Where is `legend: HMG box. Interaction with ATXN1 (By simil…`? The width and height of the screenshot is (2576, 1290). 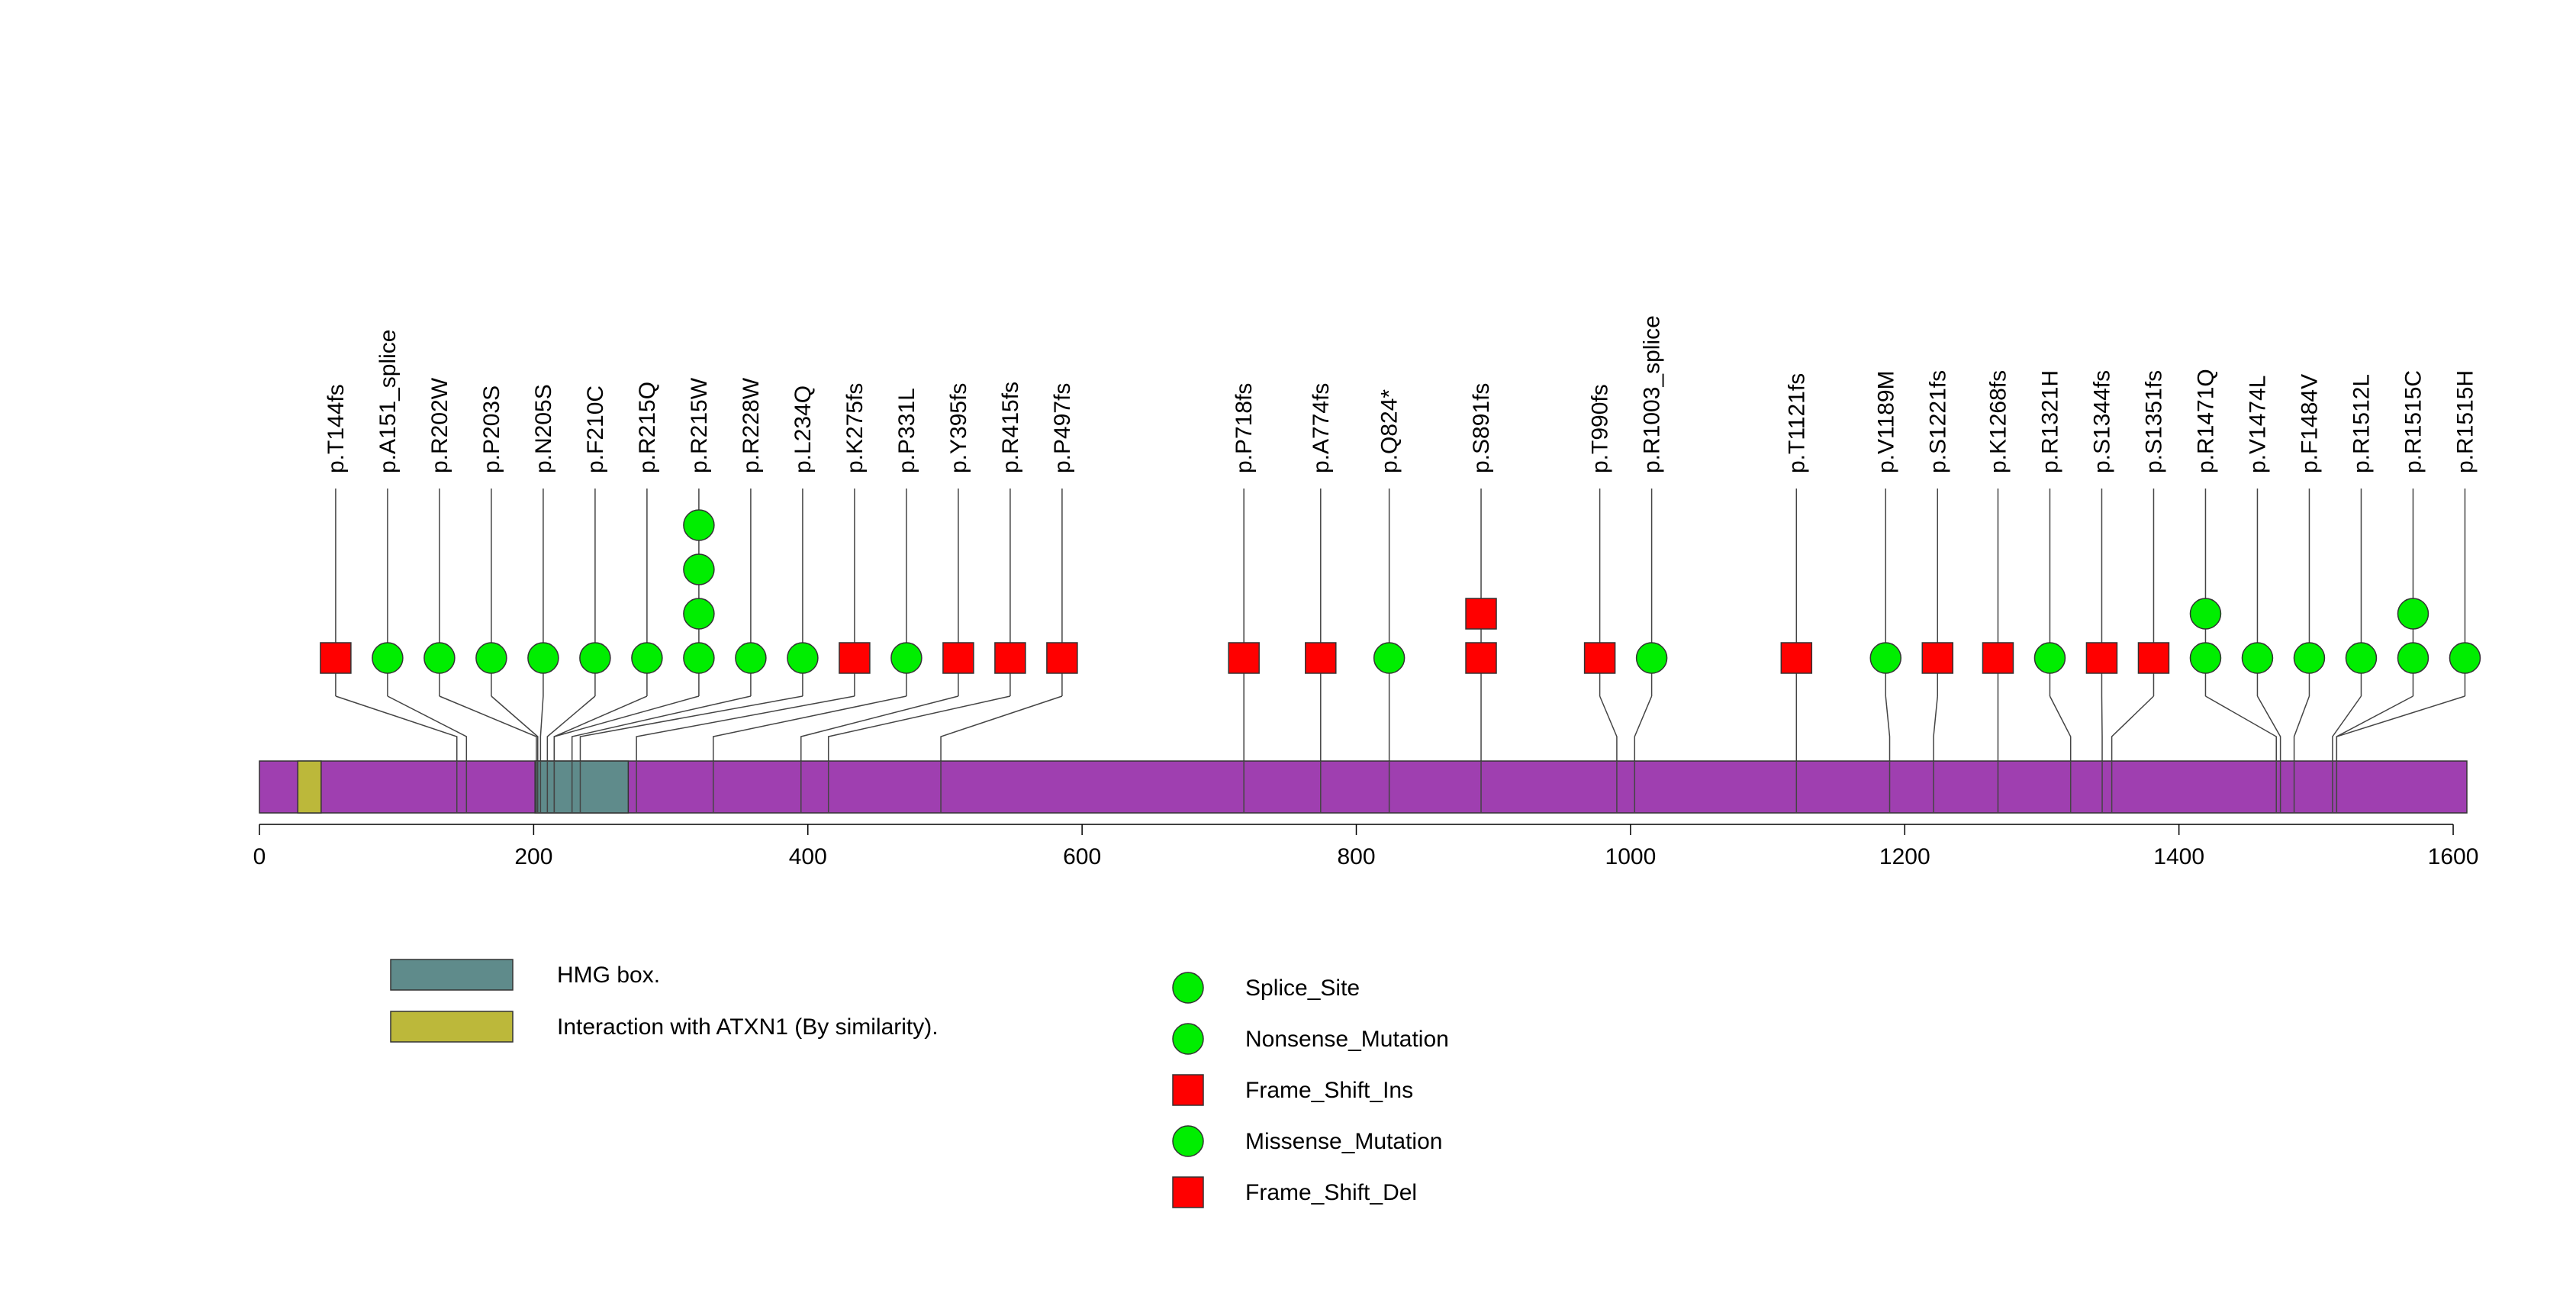
legend: HMG box. Interaction with ATXN1 (By simil… is located at coordinates (919, 1083).